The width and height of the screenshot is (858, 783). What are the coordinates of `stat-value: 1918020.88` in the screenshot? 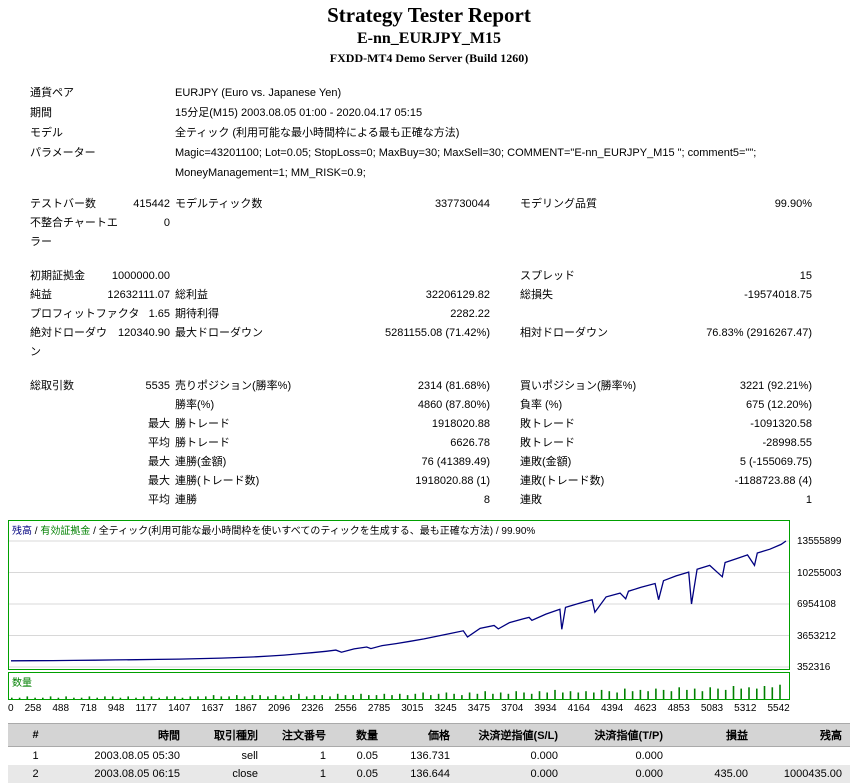 It's located at (460, 424).